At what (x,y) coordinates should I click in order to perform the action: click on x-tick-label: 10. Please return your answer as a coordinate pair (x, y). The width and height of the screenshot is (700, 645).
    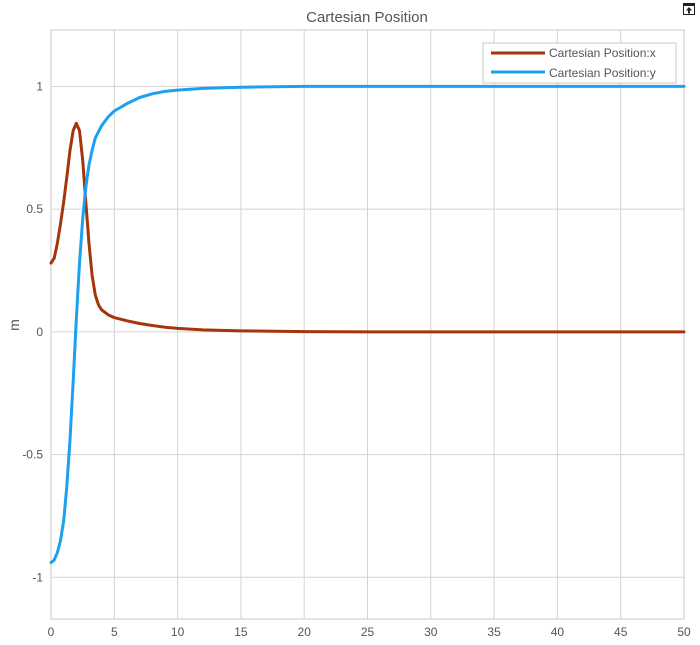
    Looking at the image, I should click on (178, 632).